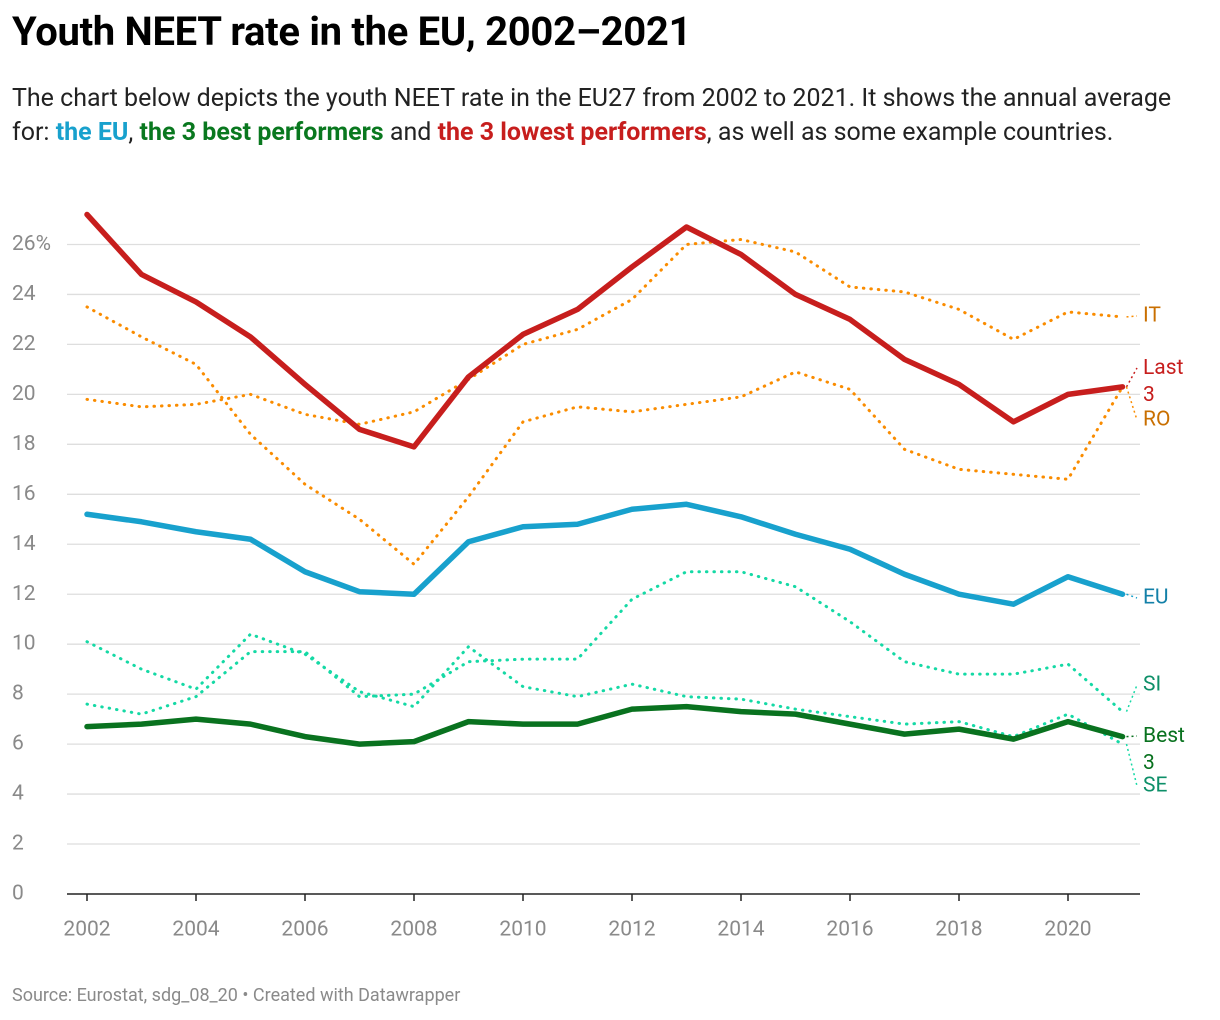 The image size is (1220, 1020). What do you see at coordinates (24, 544) in the screenshot?
I see `y-tick-label: 14` at bounding box center [24, 544].